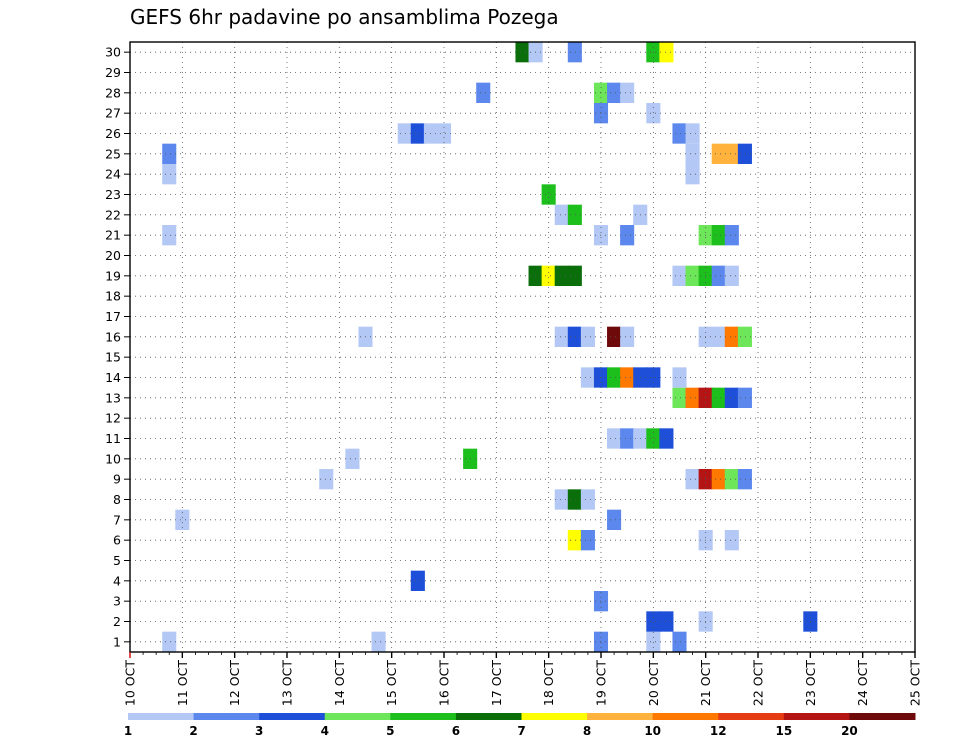 This screenshot has width=960, height=742. What do you see at coordinates (862, 683) in the screenshot?
I see `x-tick-label: 24 OCT` at bounding box center [862, 683].